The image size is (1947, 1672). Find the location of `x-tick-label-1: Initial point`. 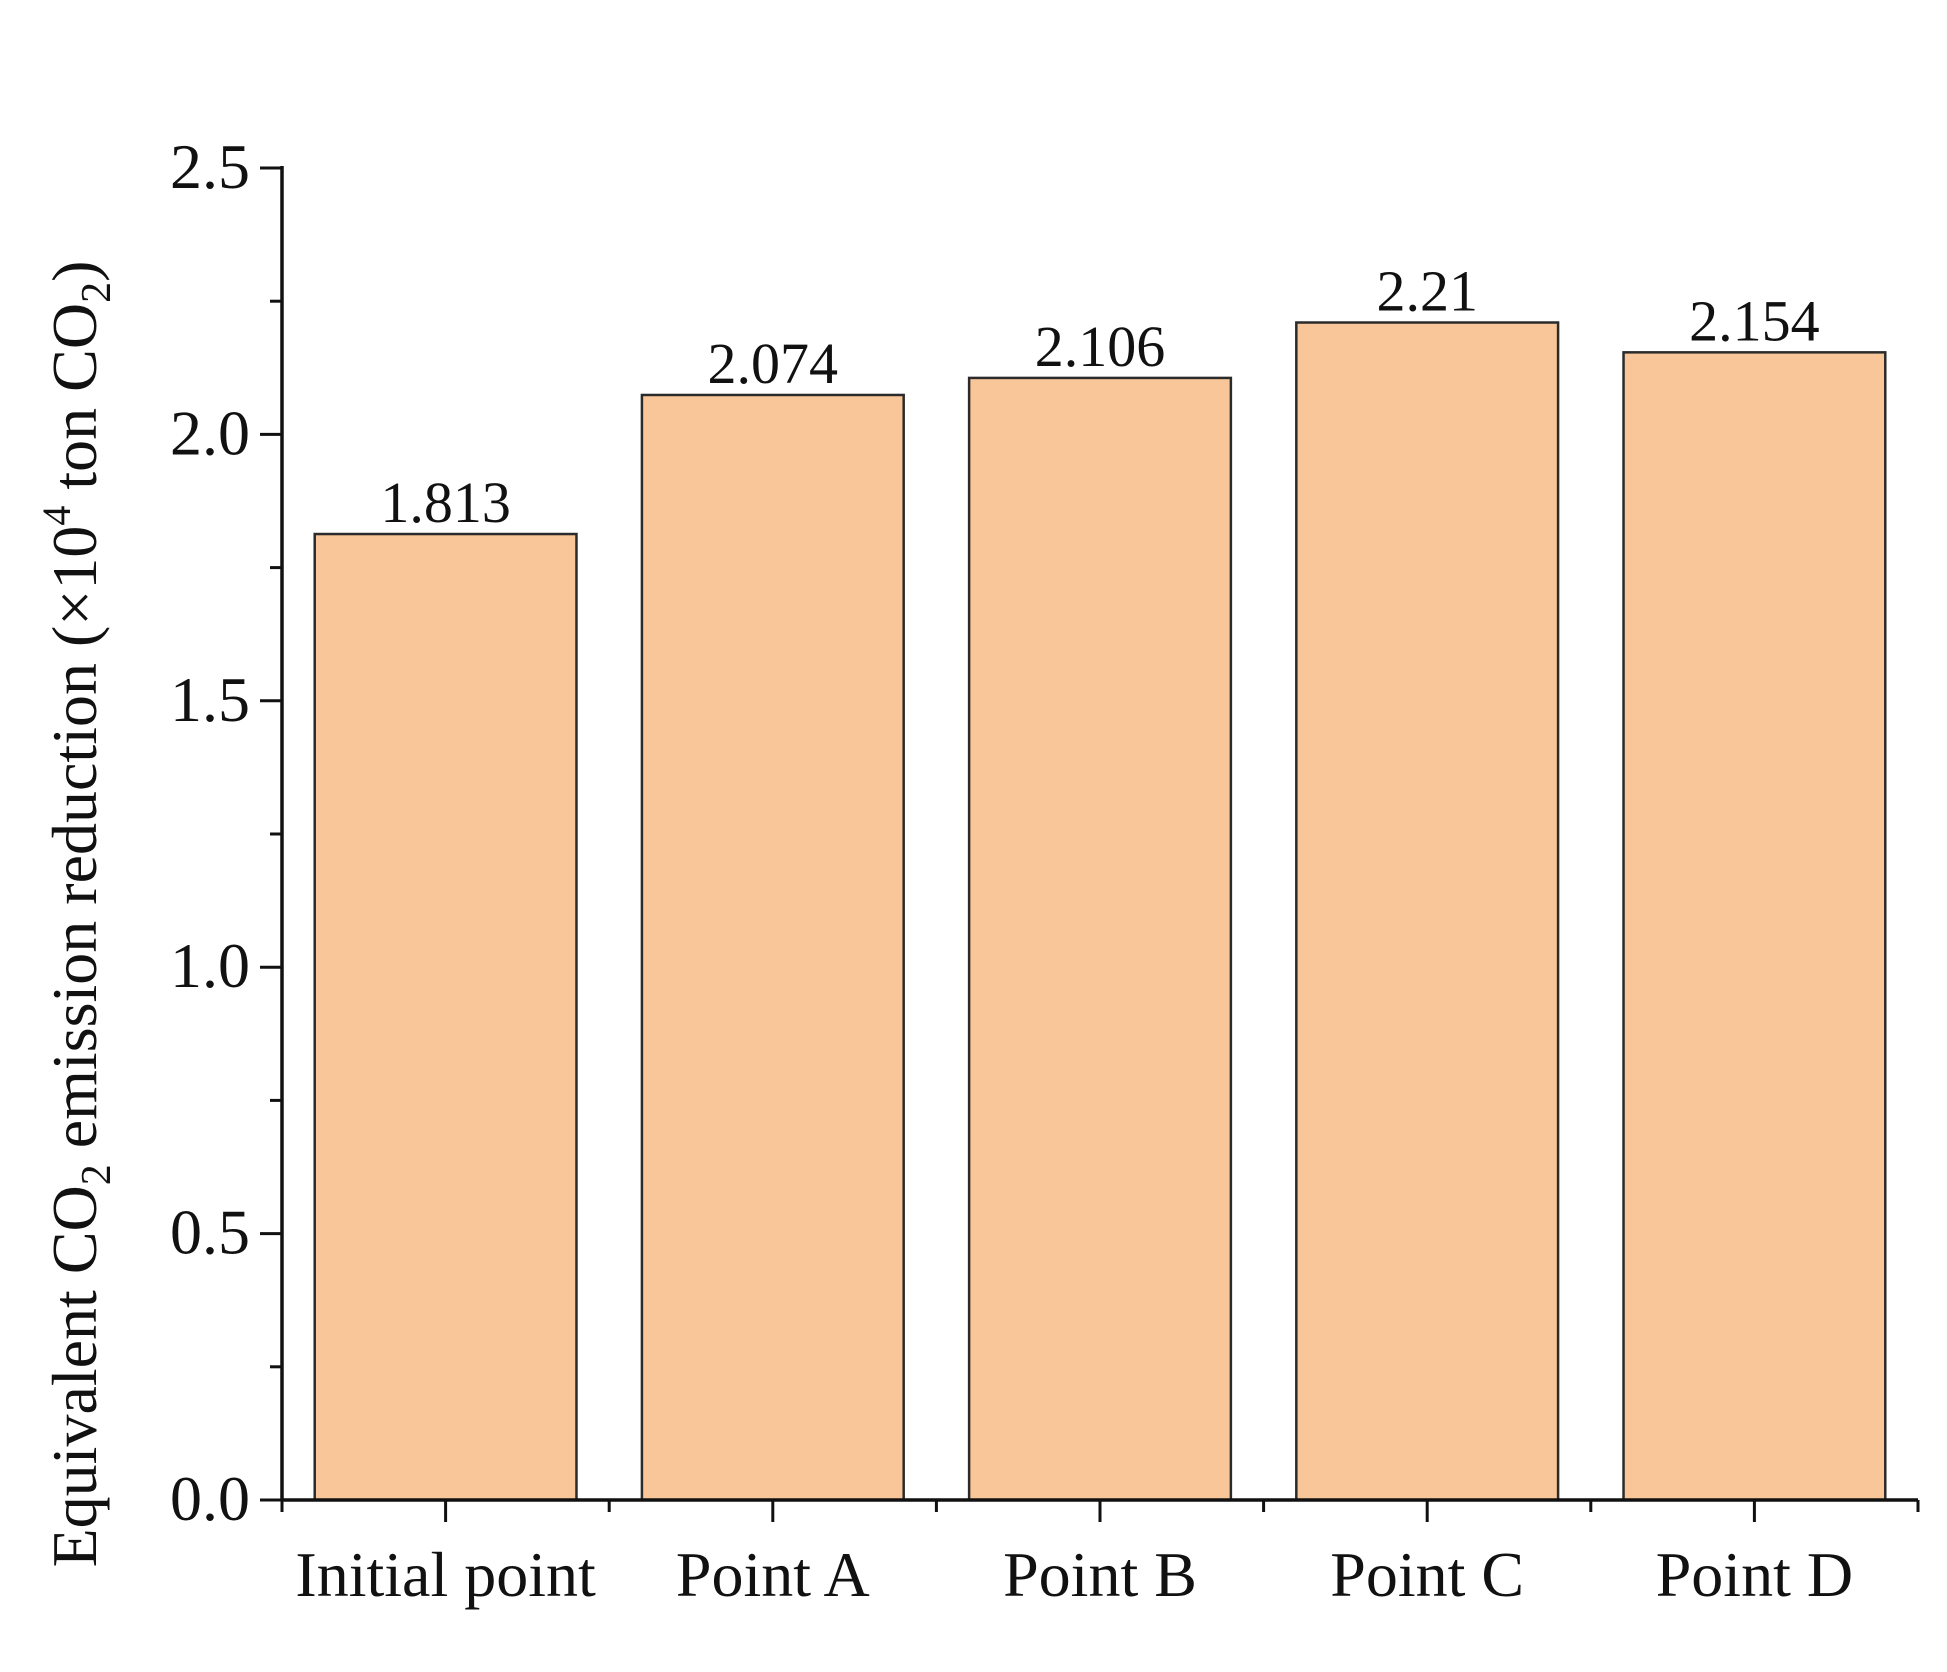

x-tick-label-1: Initial point is located at coordinates (445, 1574).